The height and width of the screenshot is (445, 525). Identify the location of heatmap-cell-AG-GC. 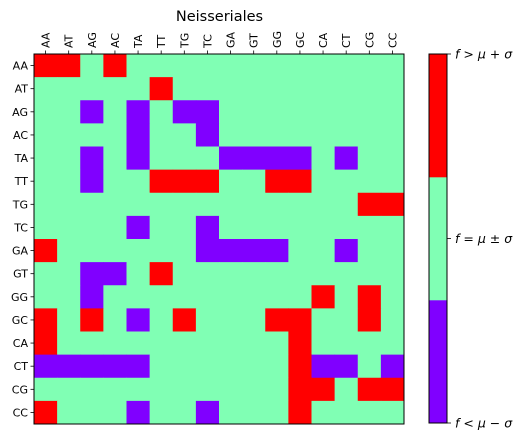
(300, 112).